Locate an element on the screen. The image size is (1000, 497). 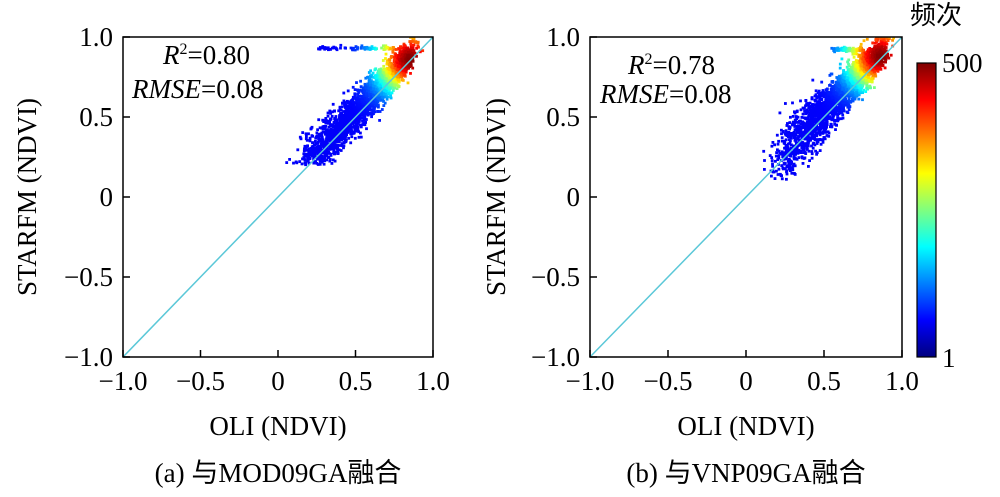
scatter-point-a-2038 is located at coordinates (350, 113).